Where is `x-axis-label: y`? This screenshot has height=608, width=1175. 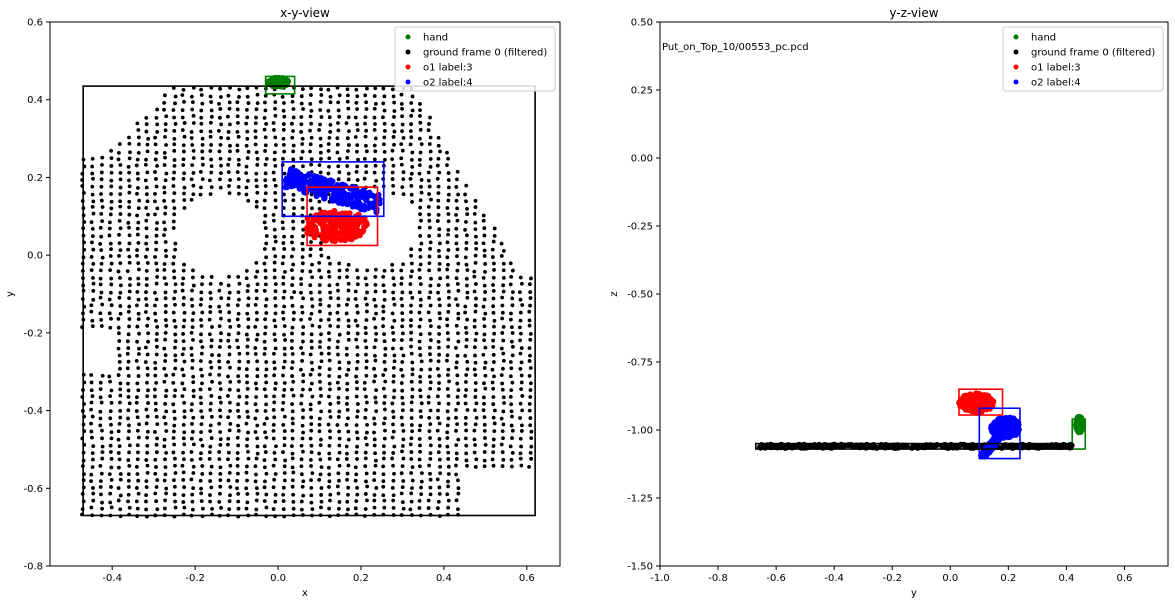
x-axis-label: y is located at coordinates (914, 593).